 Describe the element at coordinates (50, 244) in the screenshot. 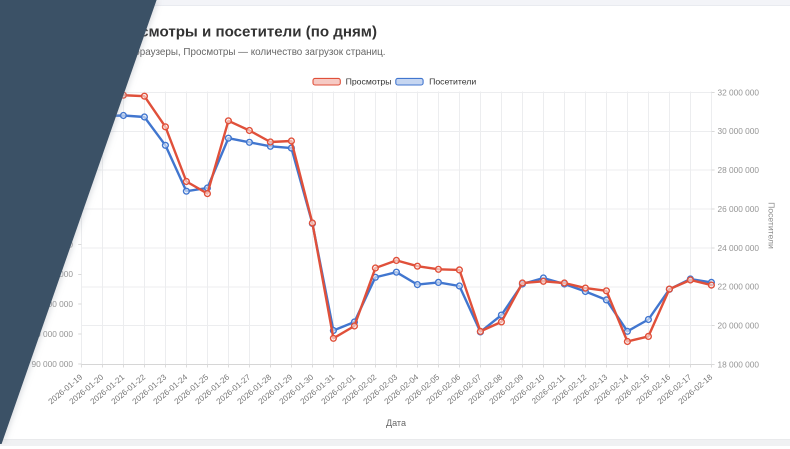

I see `svg-text: 130 000 000` at that location.